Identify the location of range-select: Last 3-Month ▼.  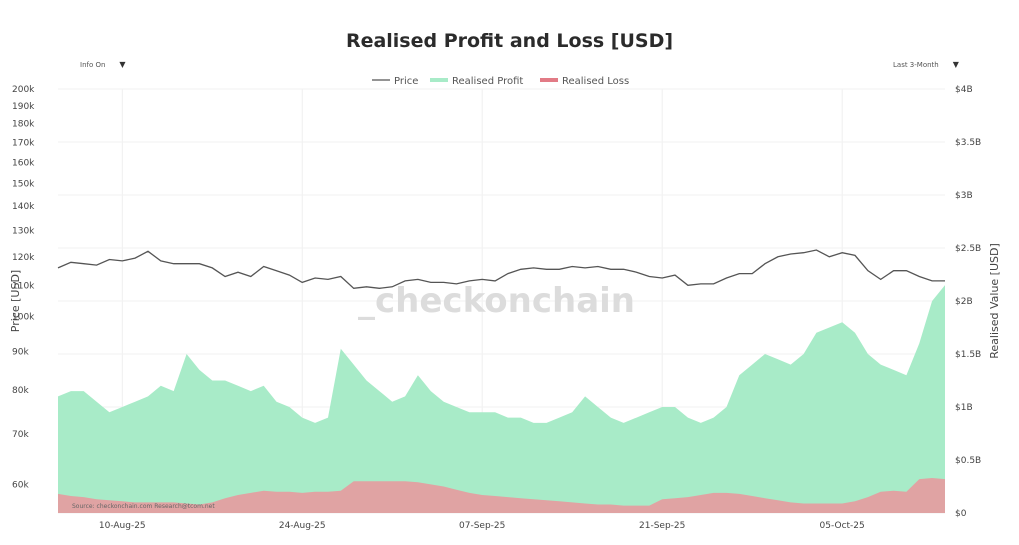
(926, 64).